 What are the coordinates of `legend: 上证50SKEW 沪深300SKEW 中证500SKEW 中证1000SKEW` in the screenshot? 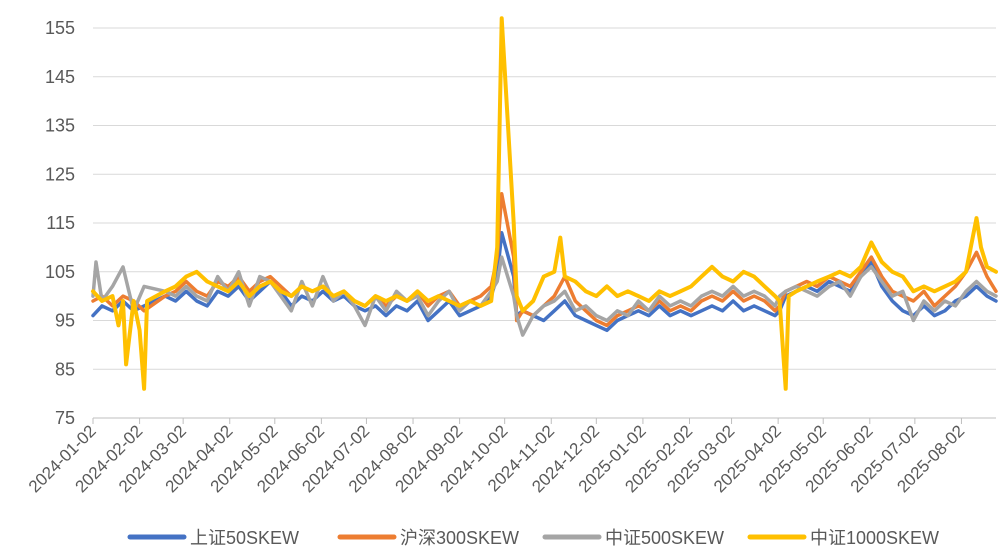 It's located at (533, 538).